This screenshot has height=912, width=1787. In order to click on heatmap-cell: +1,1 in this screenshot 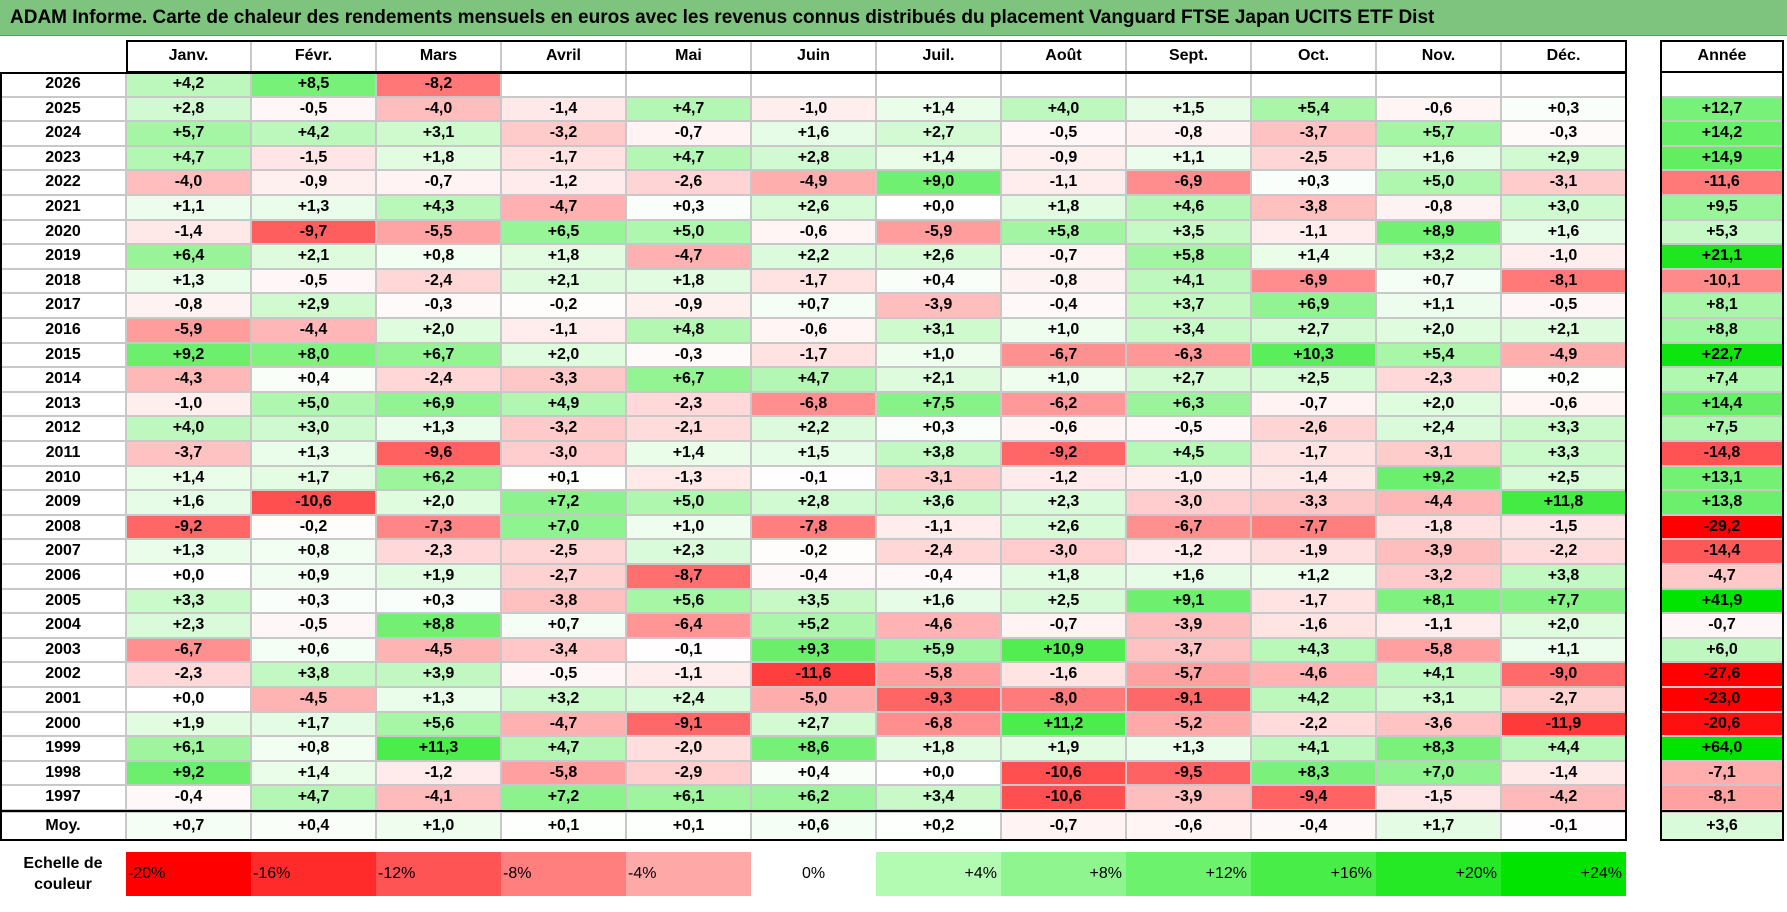, I will do `click(188, 207)`.